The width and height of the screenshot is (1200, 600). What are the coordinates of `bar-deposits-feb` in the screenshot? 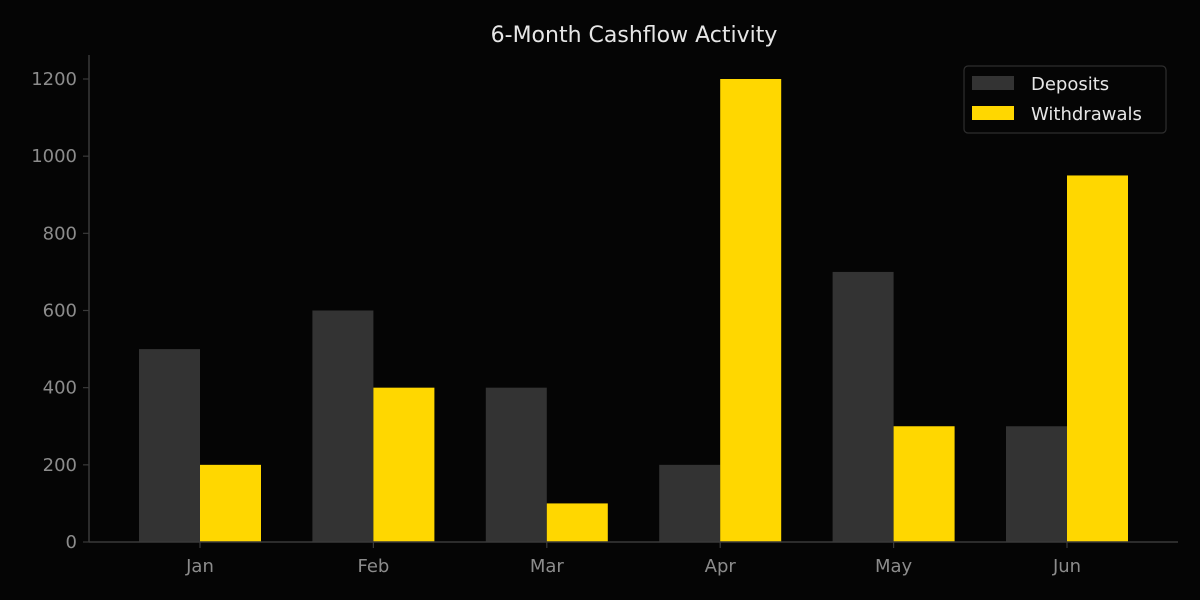 It's located at (343, 426).